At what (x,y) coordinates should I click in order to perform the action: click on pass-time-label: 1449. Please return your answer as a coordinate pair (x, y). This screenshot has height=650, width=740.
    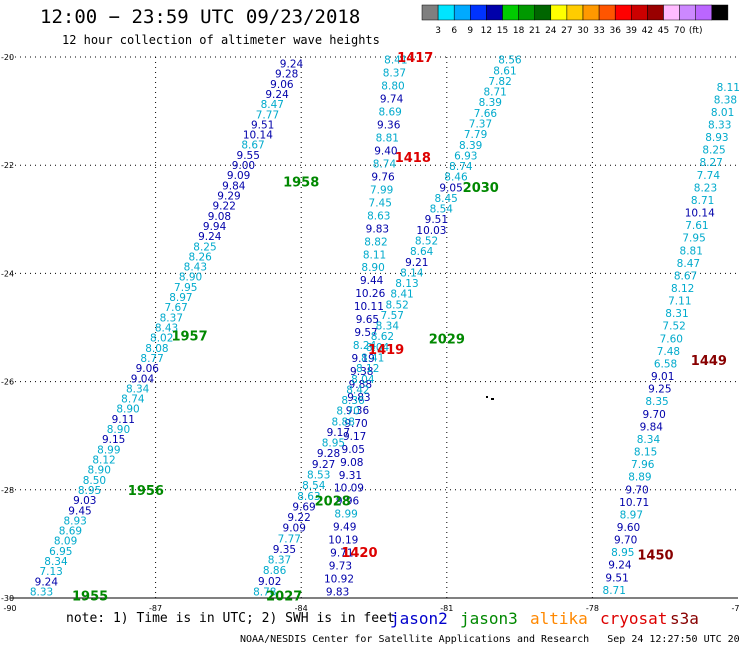
    Looking at the image, I should click on (709, 361).